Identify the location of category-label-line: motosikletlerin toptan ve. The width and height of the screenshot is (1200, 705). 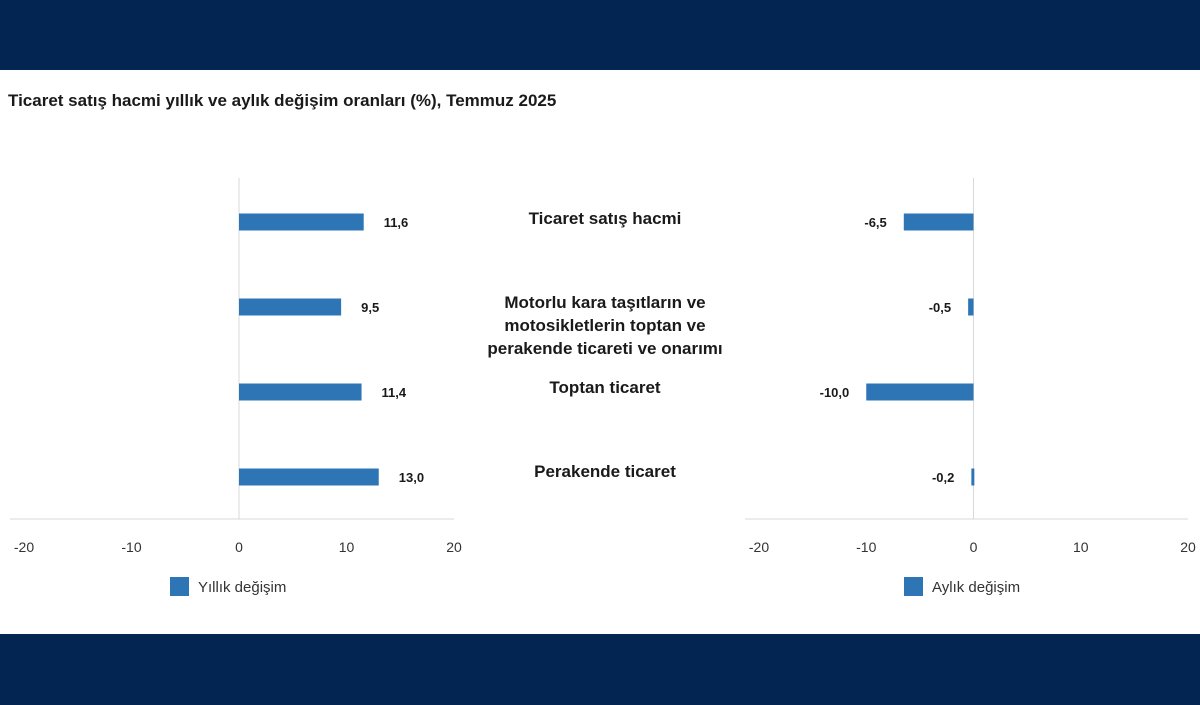
(605, 325).